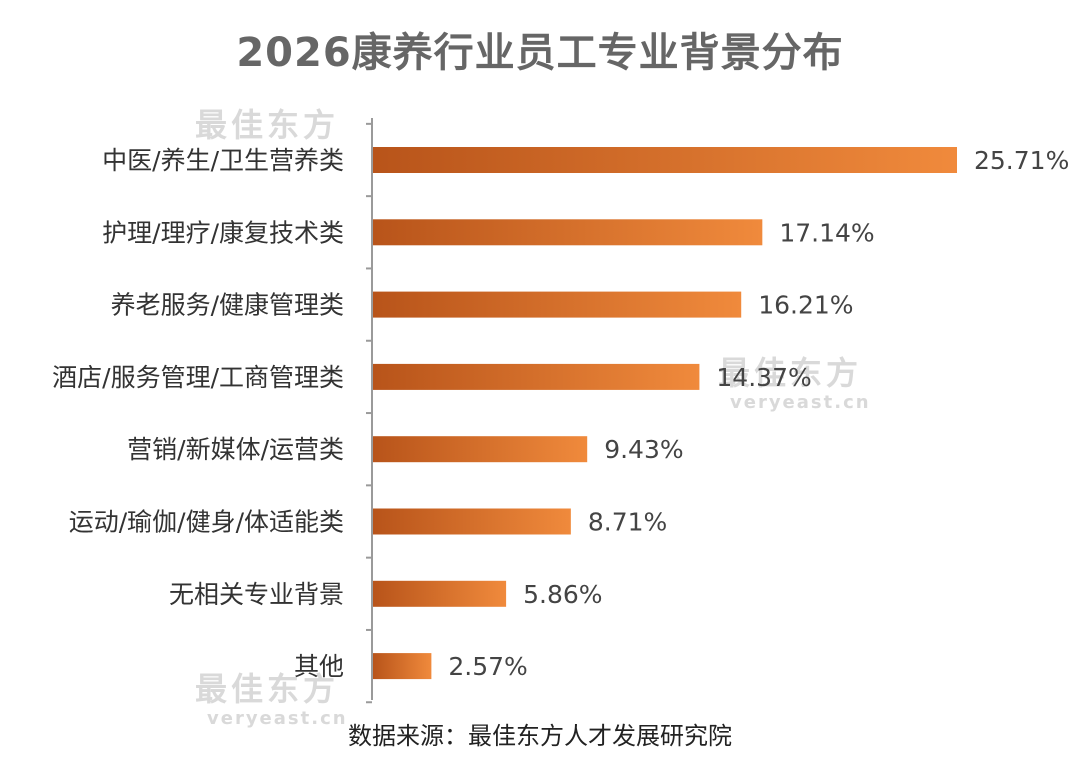 This screenshot has height=757, width=1080. Describe the element at coordinates (763, 377) in the screenshot. I see `value-label: 14.37%` at that location.